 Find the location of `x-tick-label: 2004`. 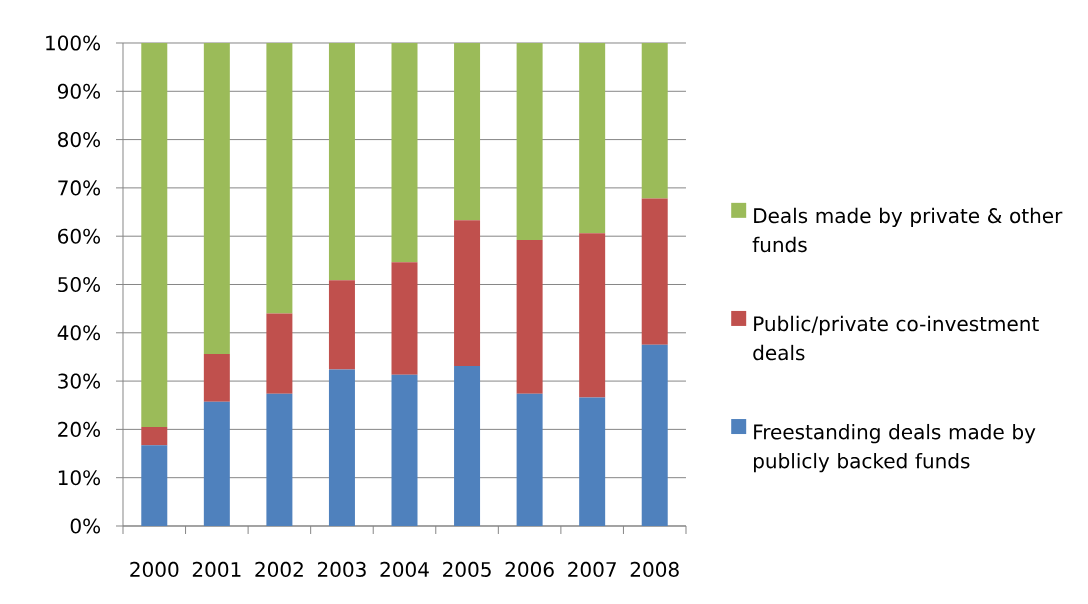

x-tick-label: 2004 is located at coordinates (404, 569).